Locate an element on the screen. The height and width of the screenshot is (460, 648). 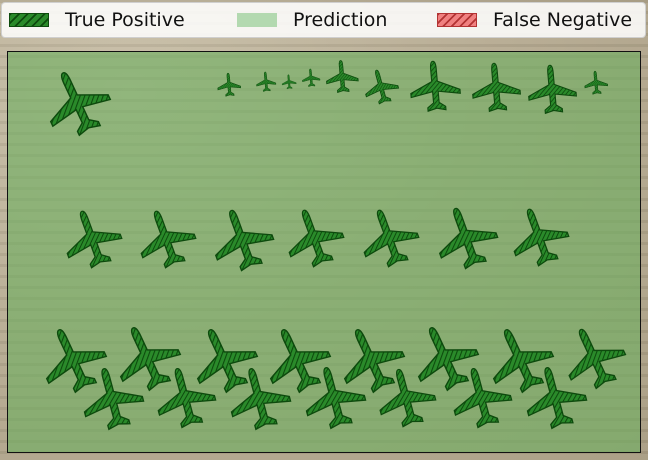
legend-item-false-negative: False Negative is located at coordinates (534, 20).